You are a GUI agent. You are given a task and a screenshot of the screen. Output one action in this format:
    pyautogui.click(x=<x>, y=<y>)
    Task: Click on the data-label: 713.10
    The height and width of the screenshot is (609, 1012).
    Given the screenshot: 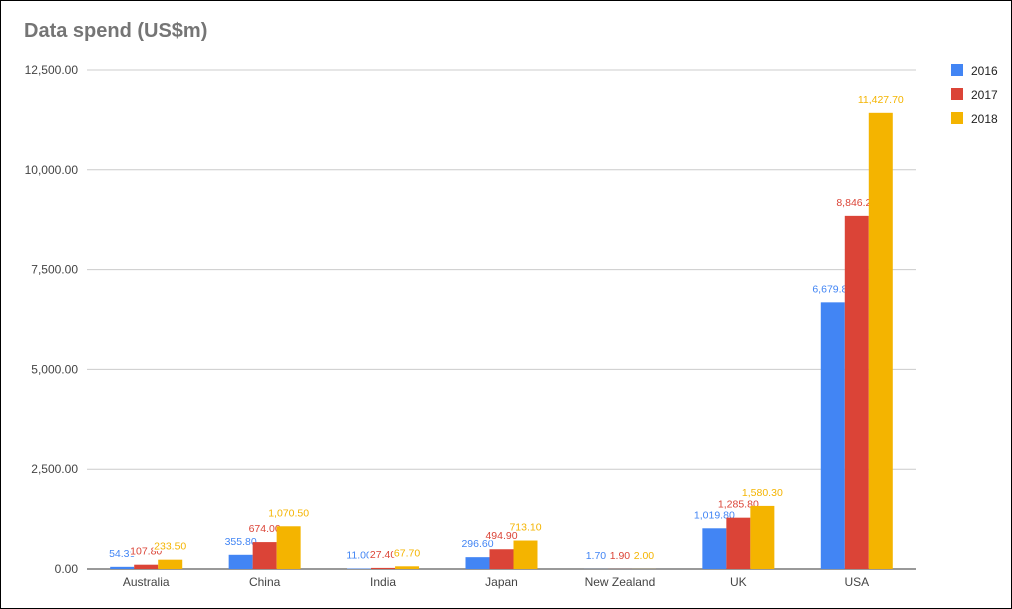 What is the action you would take?
    pyautogui.click(x=525, y=528)
    